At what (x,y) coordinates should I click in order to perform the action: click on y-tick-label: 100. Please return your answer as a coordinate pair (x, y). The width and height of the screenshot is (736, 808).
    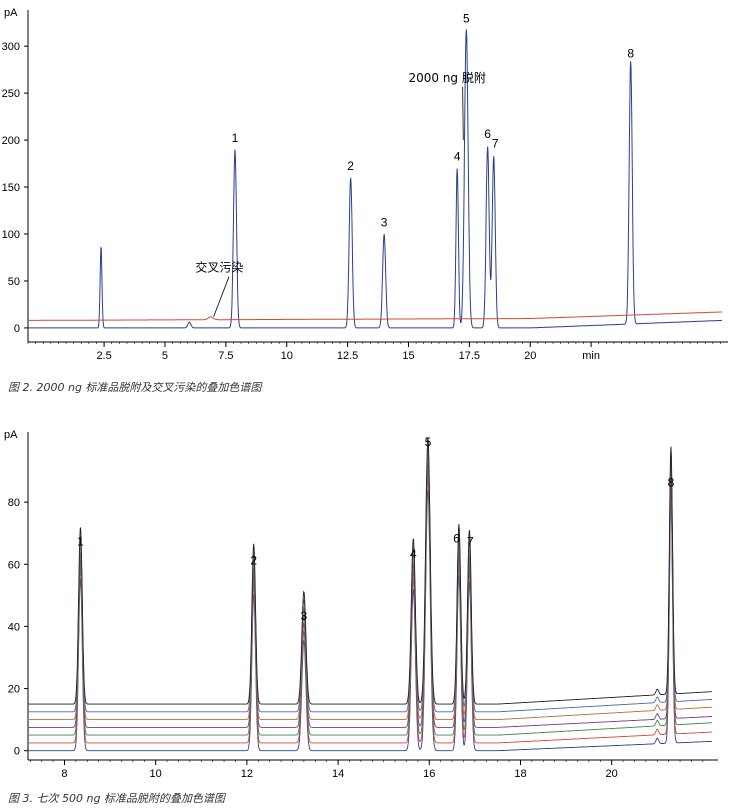
    Looking at the image, I should click on (11, 235).